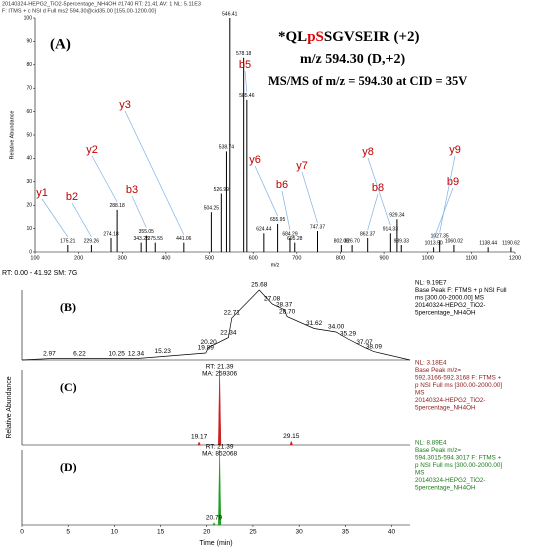 This screenshot has height=550, width=534. What do you see at coordinates (428, 258) in the screenshot?
I see `x-tick-label: 1000` at bounding box center [428, 258].